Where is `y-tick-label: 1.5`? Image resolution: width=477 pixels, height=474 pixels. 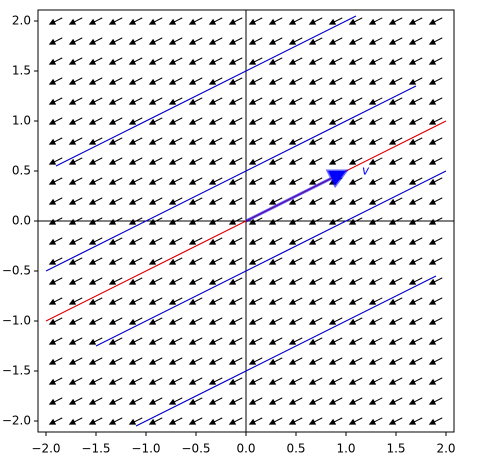 y-tick-label: 1.5 is located at coordinates (21, 71).